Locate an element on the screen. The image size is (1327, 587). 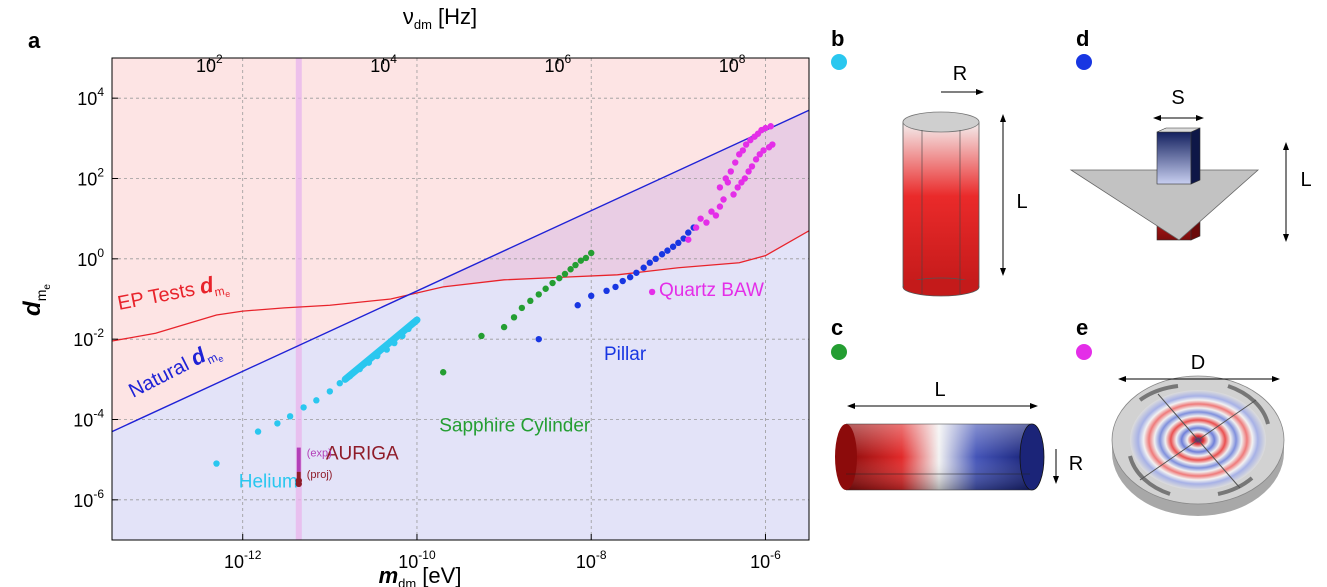
panel-label-d: d is located at coordinates (1082, 38).